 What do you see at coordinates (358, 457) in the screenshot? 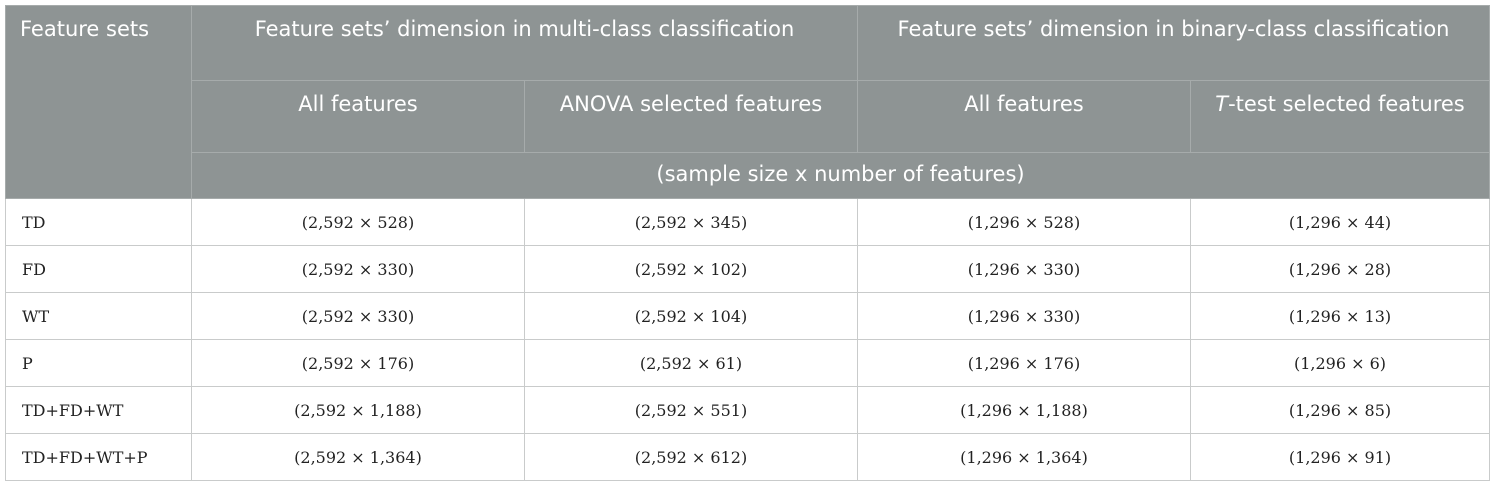
I see `cell-multi-all: (2,592 × 1,364)` at bounding box center [358, 457].